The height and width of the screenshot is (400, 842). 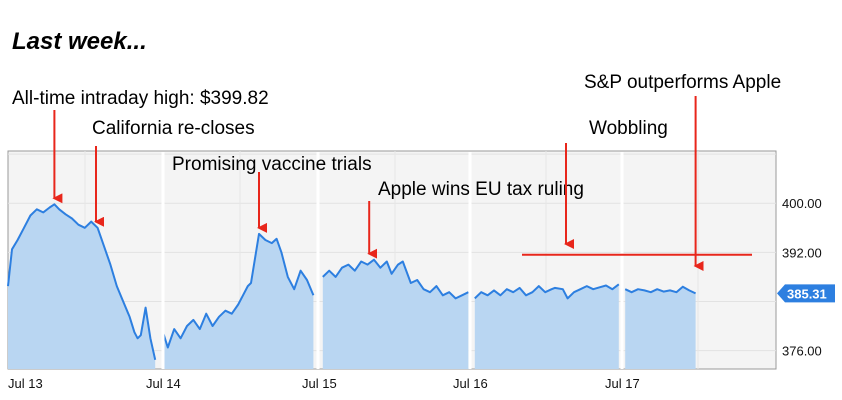 What do you see at coordinates (802, 252) in the screenshot?
I see `y-tick-label: 392.00` at bounding box center [802, 252].